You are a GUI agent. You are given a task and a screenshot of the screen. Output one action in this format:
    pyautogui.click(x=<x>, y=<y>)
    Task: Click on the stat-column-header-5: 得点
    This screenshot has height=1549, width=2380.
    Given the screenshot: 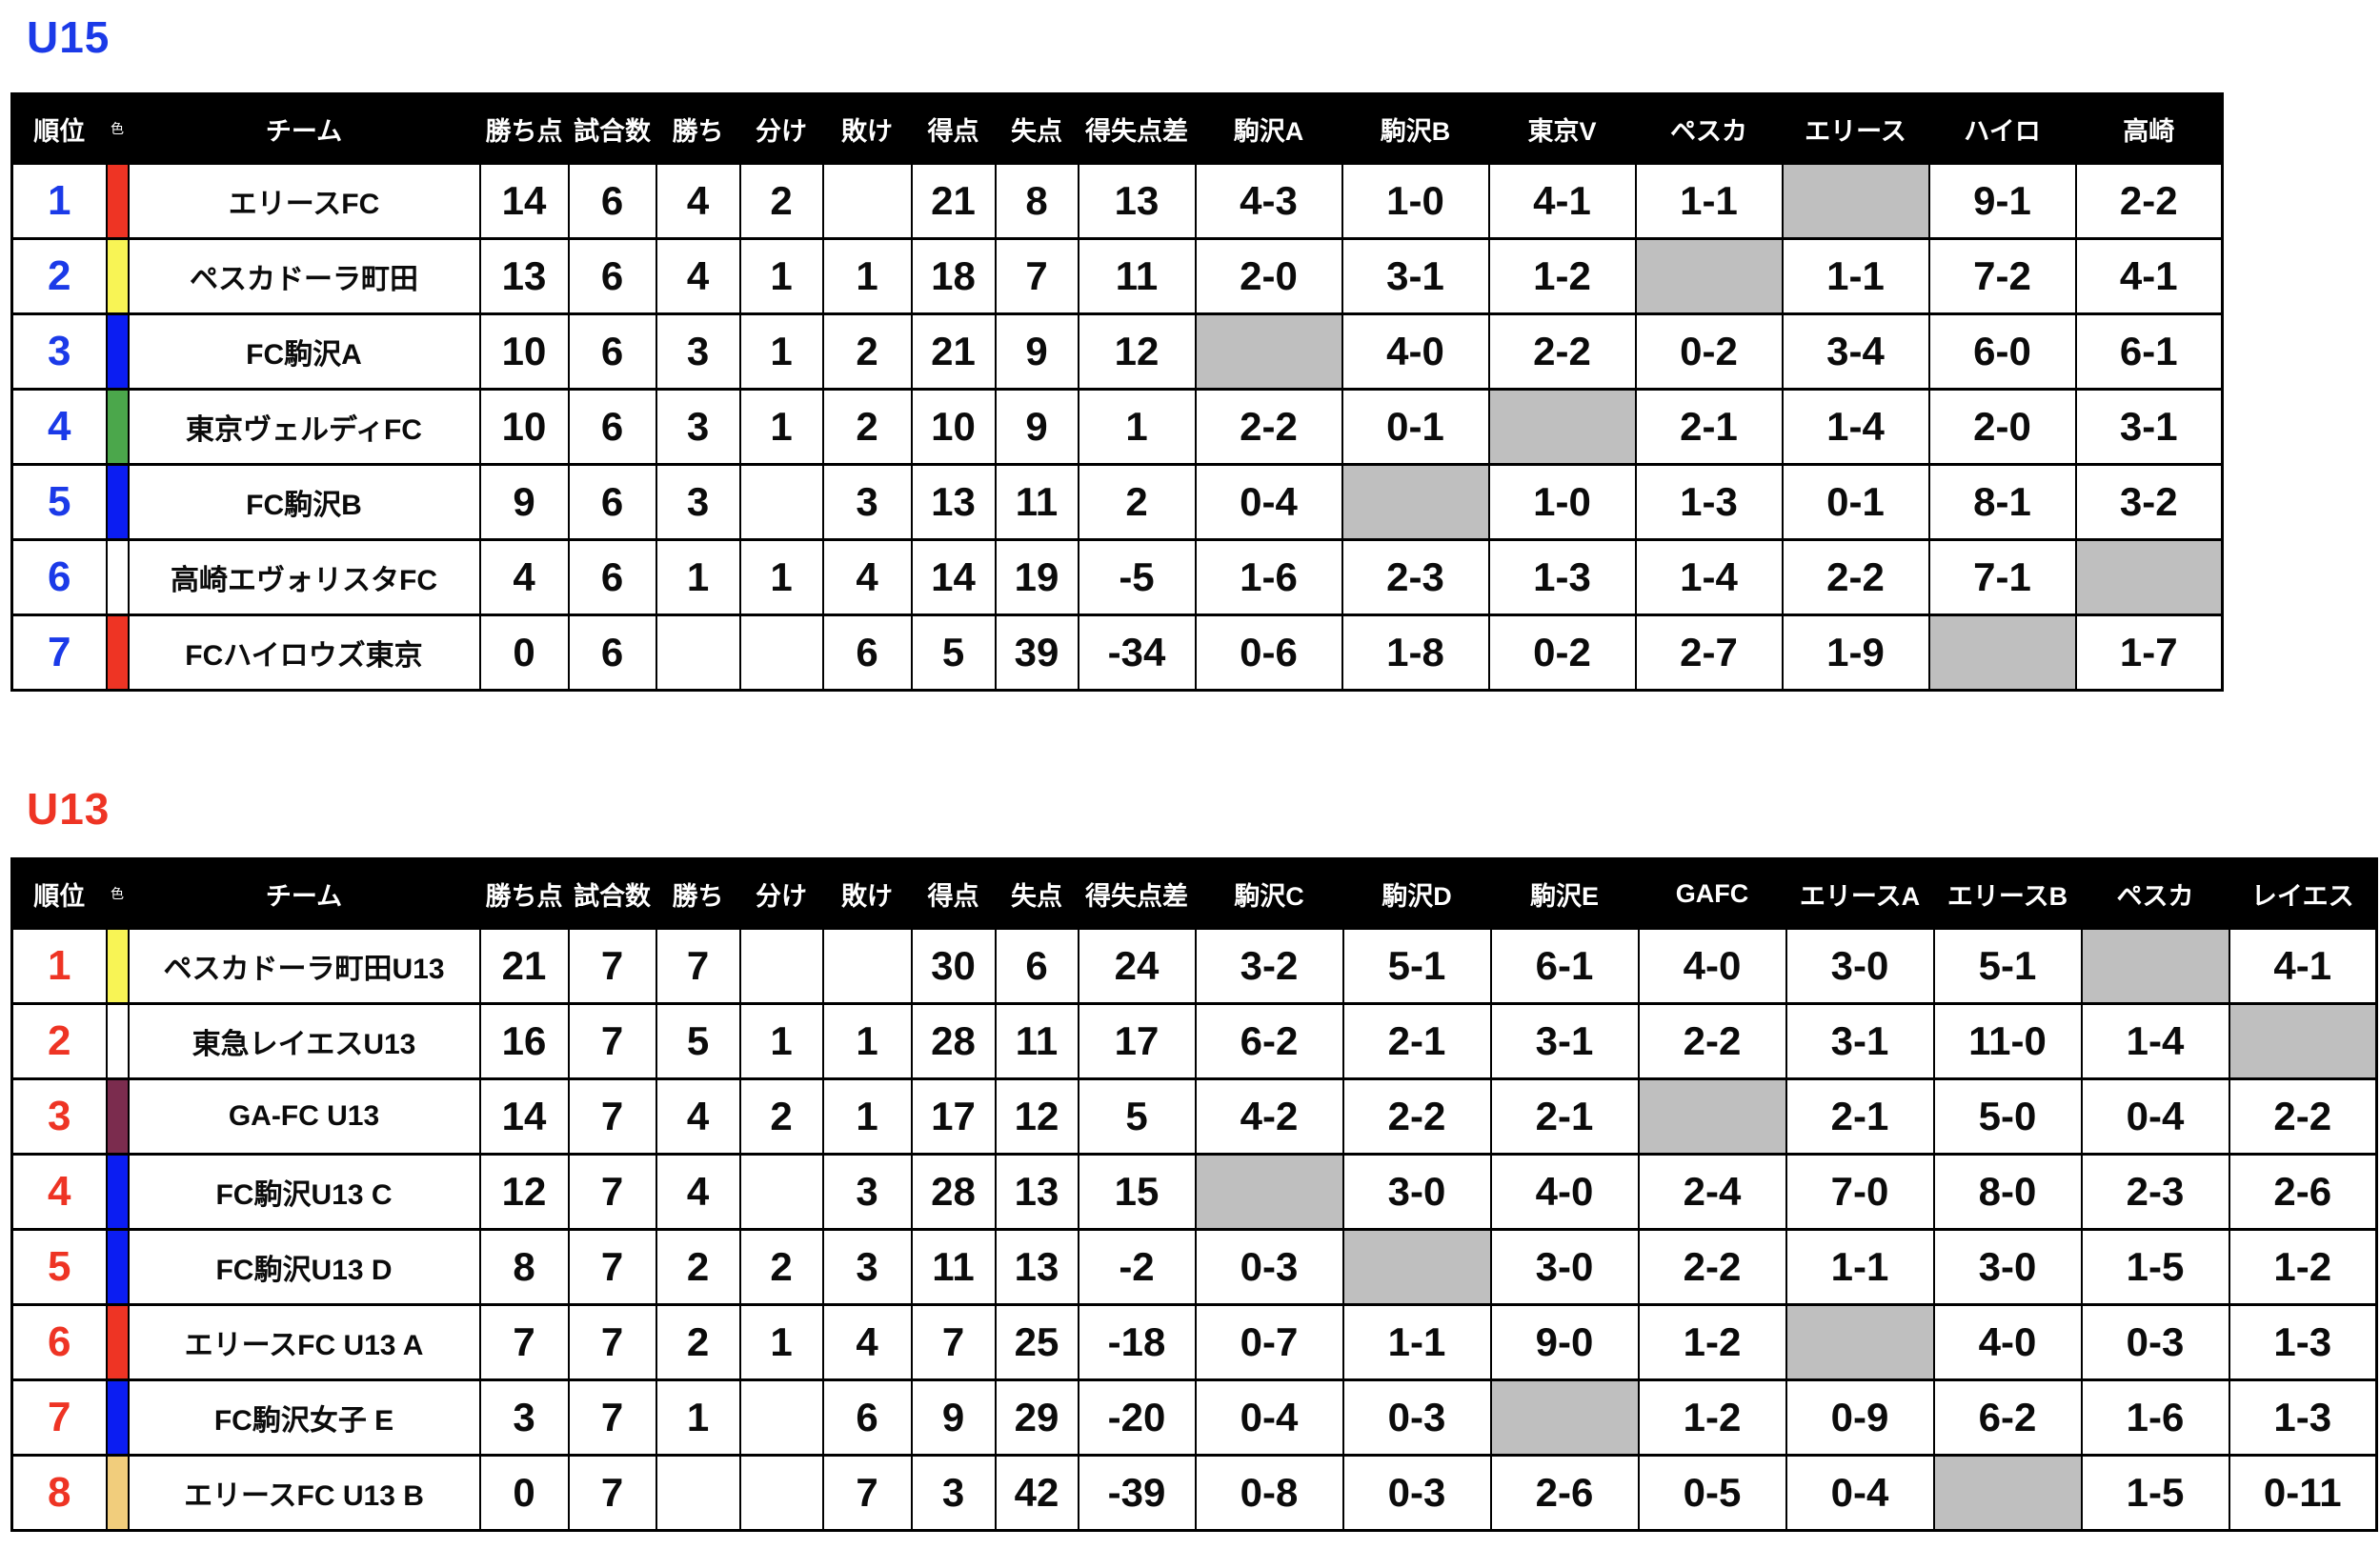 What is the action you would take?
    pyautogui.click(x=953, y=893)
    